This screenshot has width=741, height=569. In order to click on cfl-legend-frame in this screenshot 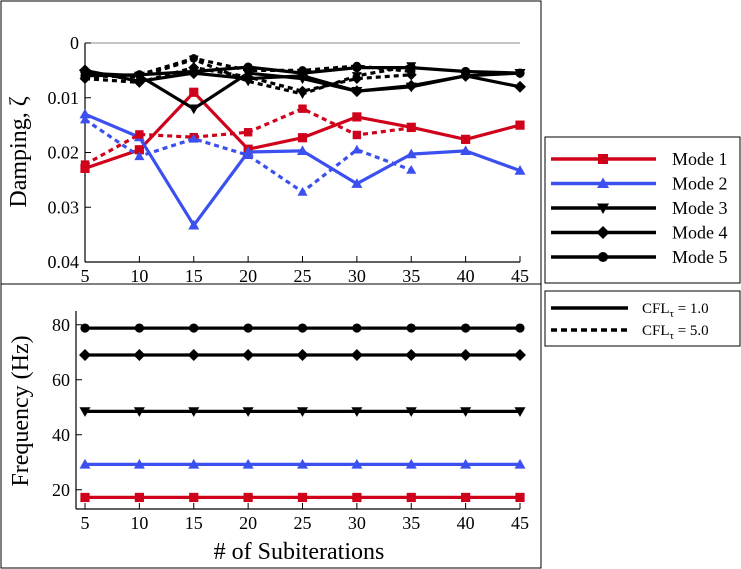, I will do `click(642, 318)`.